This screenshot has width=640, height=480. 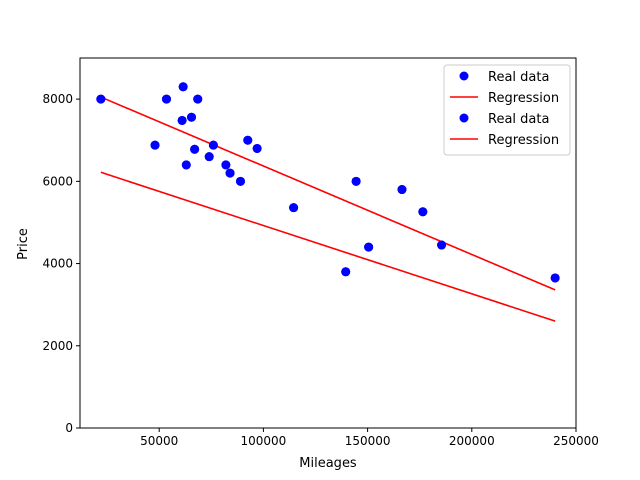 What do you see at coordinates (57, 346) in the screenshot?
I see `y-tick-label-1: 2000` at bounding box center [57, 346].